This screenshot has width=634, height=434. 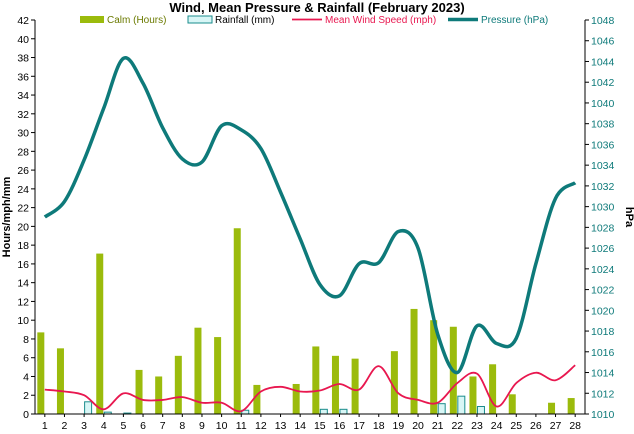 I want to click on y-tick-label: 26, so click(x=23, y=171).